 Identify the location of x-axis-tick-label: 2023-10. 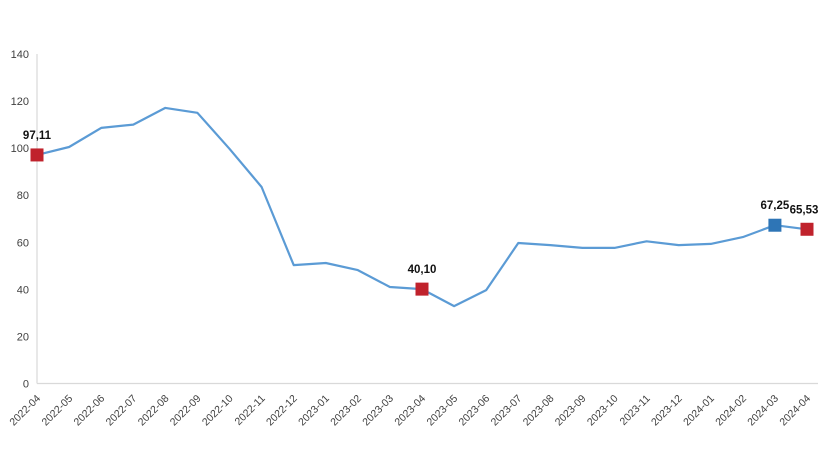
(603, 411).